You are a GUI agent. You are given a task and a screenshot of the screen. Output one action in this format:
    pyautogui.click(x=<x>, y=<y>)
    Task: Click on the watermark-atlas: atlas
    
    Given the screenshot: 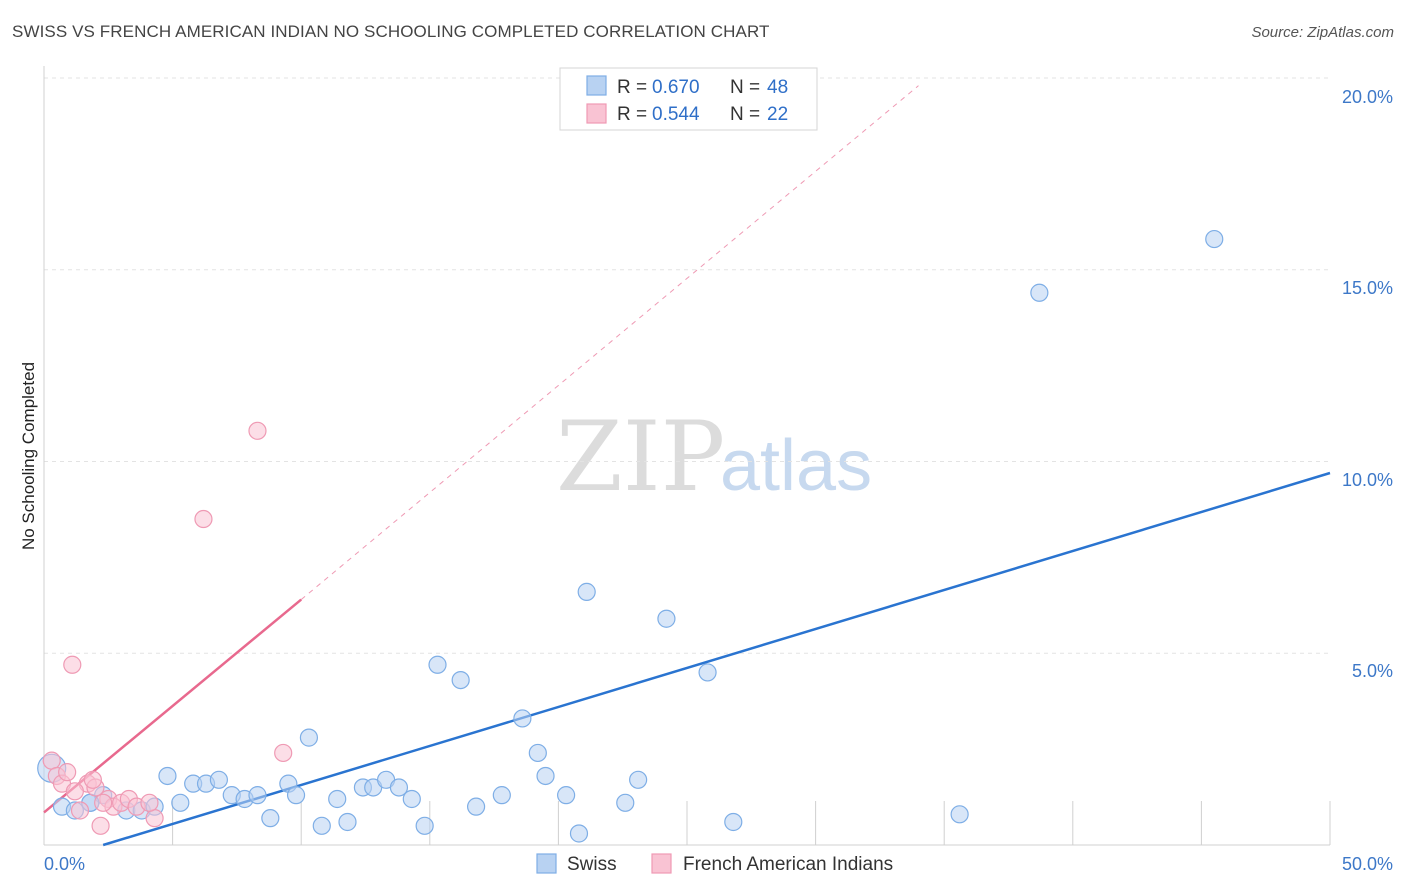 What is the action you would take?
    pyautogui.click(x=796, y=466)
    